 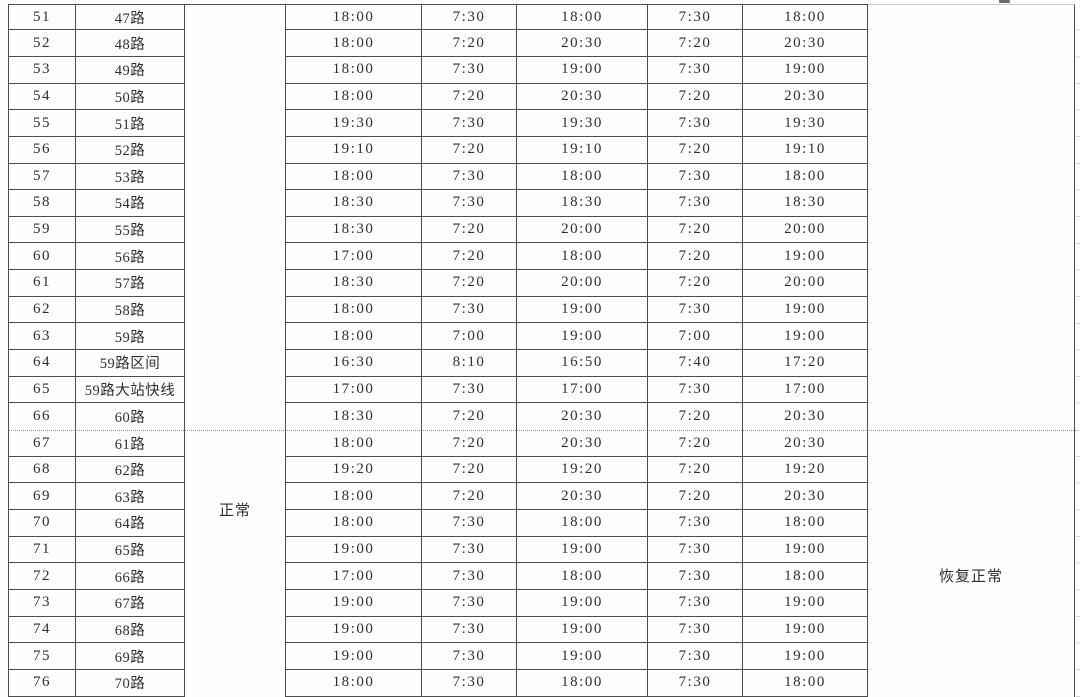 I want to click on cell-route-name: 56路, so click(x=130, y=257).